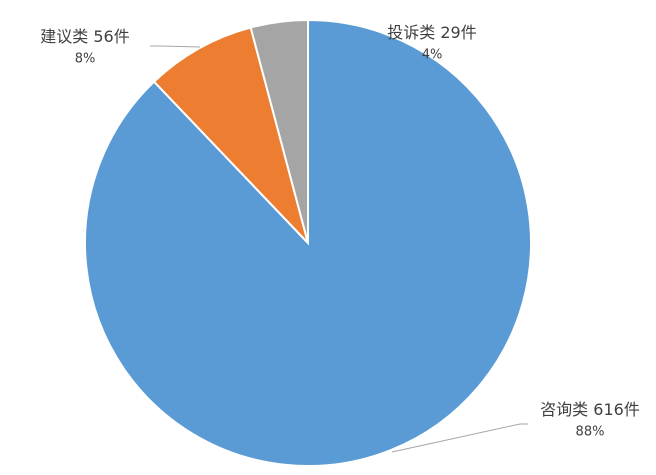 The image size is (656, 475). What do you see at coordinates (85, 59) in the screenshot?
I see `percent-label: 8%` at bounding box center [85, 59].